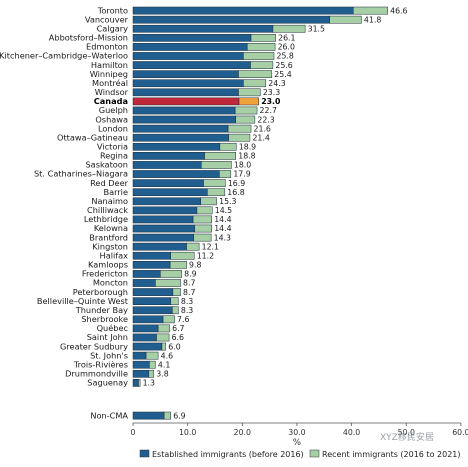  Describe the element at coordinates (111, 119) in the screenshot. I see `category-label-oshawa: Oshawa` at that location.